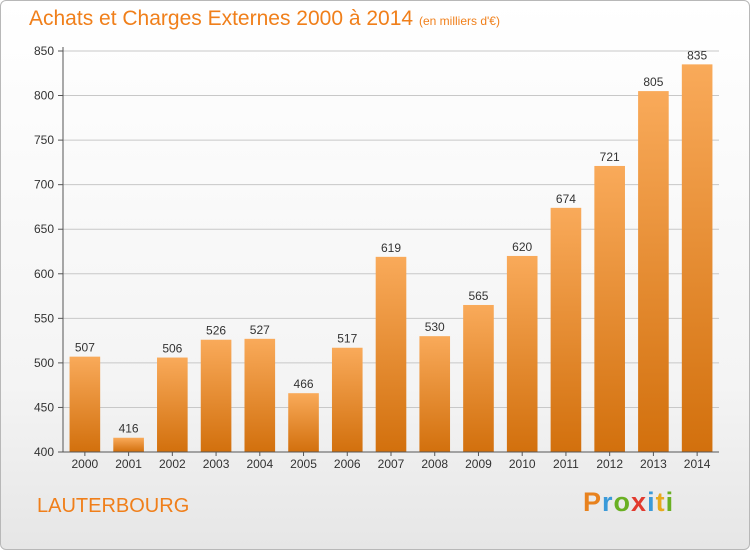  Describe the element at coordinates (44, 452) in the screenshot. I see `y-tick-label: 400` at that location.